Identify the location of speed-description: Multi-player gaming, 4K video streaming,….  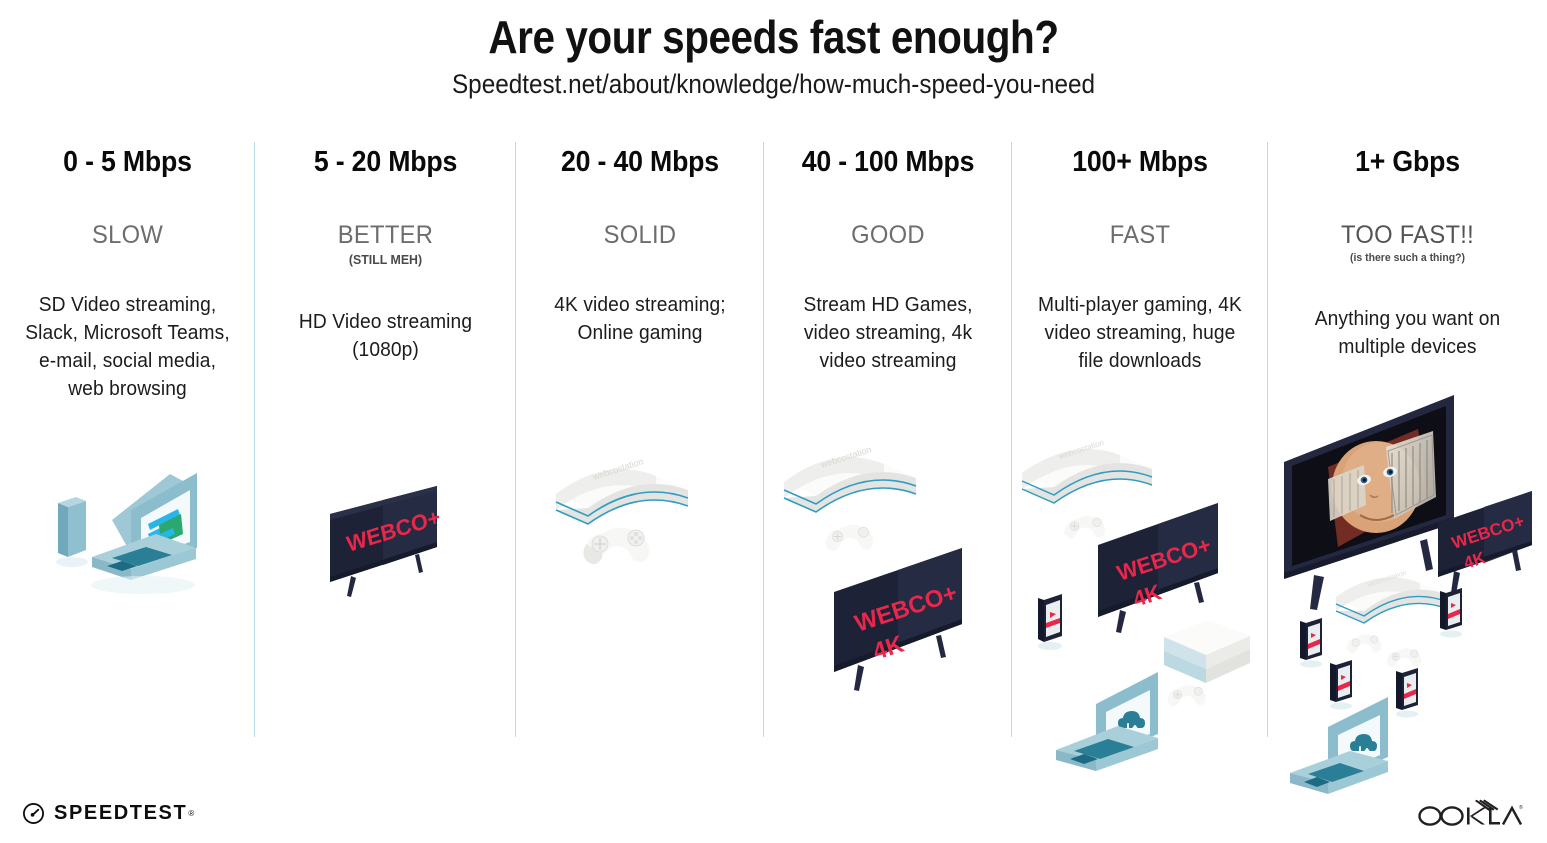
(1140, 333).